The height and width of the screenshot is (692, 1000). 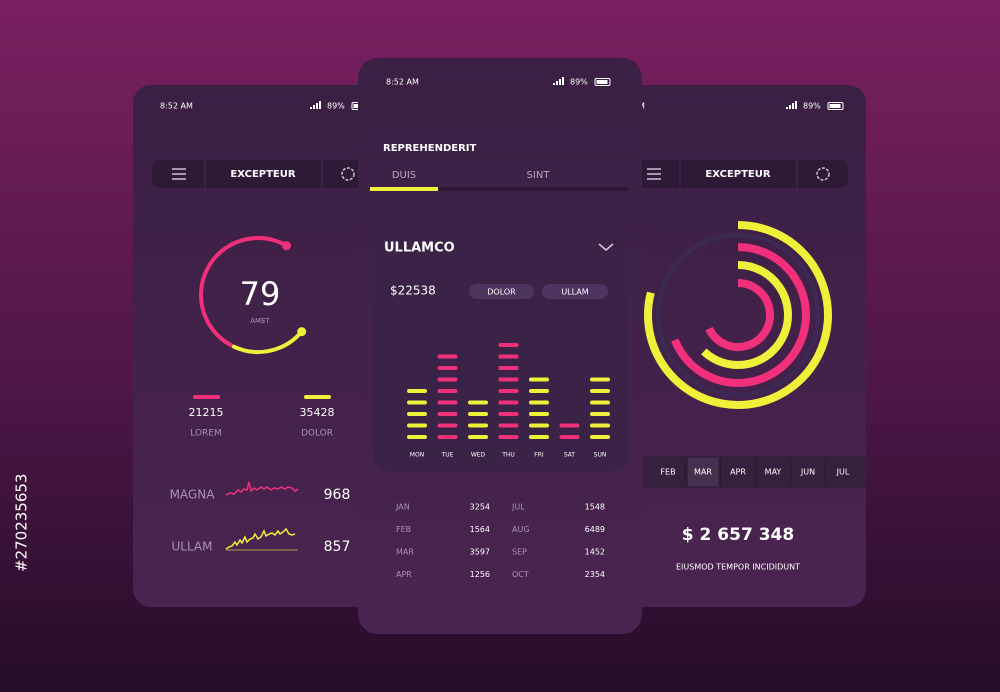 I want to click on table-month: OCT, so click(x=520, y=574).